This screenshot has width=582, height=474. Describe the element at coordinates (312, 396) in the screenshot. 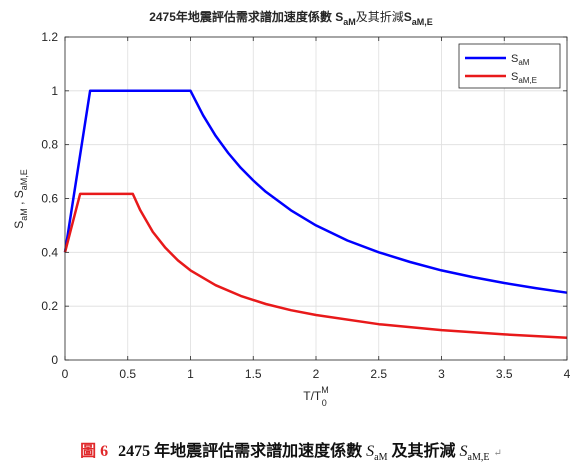

I see `x-axis-label-base: T/T` at that location.